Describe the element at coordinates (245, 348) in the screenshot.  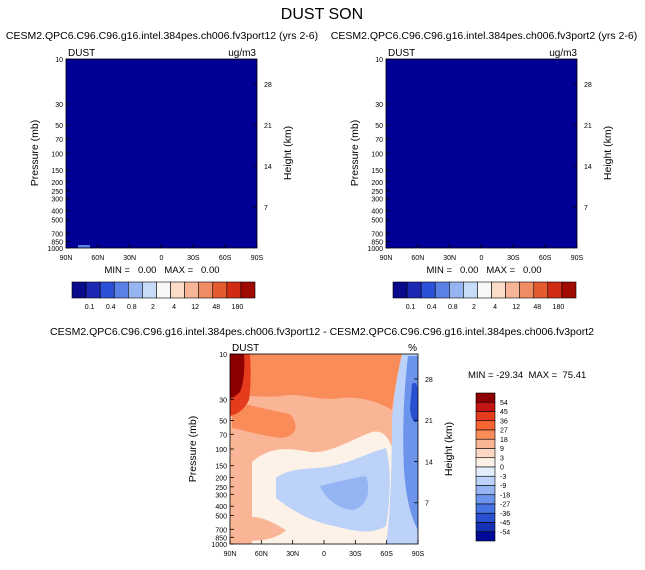
I see `panel-diff-var-label: DUST` at that location.